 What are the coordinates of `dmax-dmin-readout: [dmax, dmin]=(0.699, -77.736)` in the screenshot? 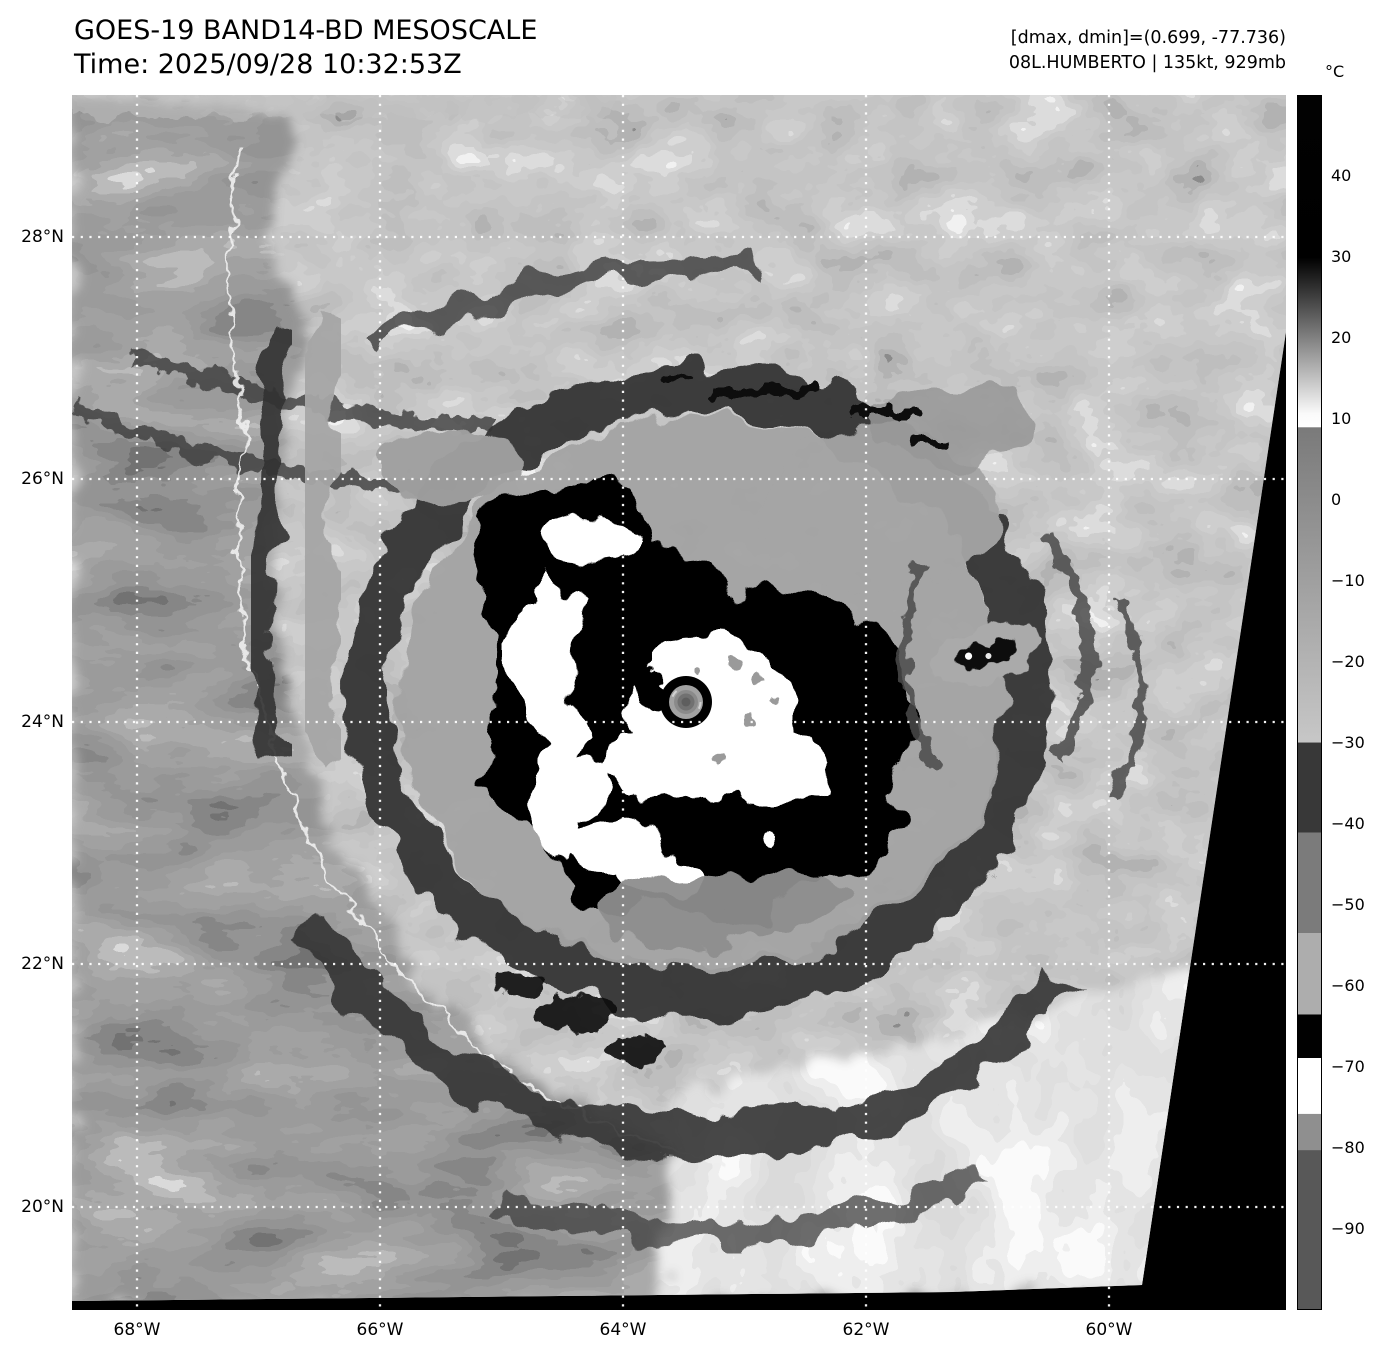 It's located at (1148, 38).